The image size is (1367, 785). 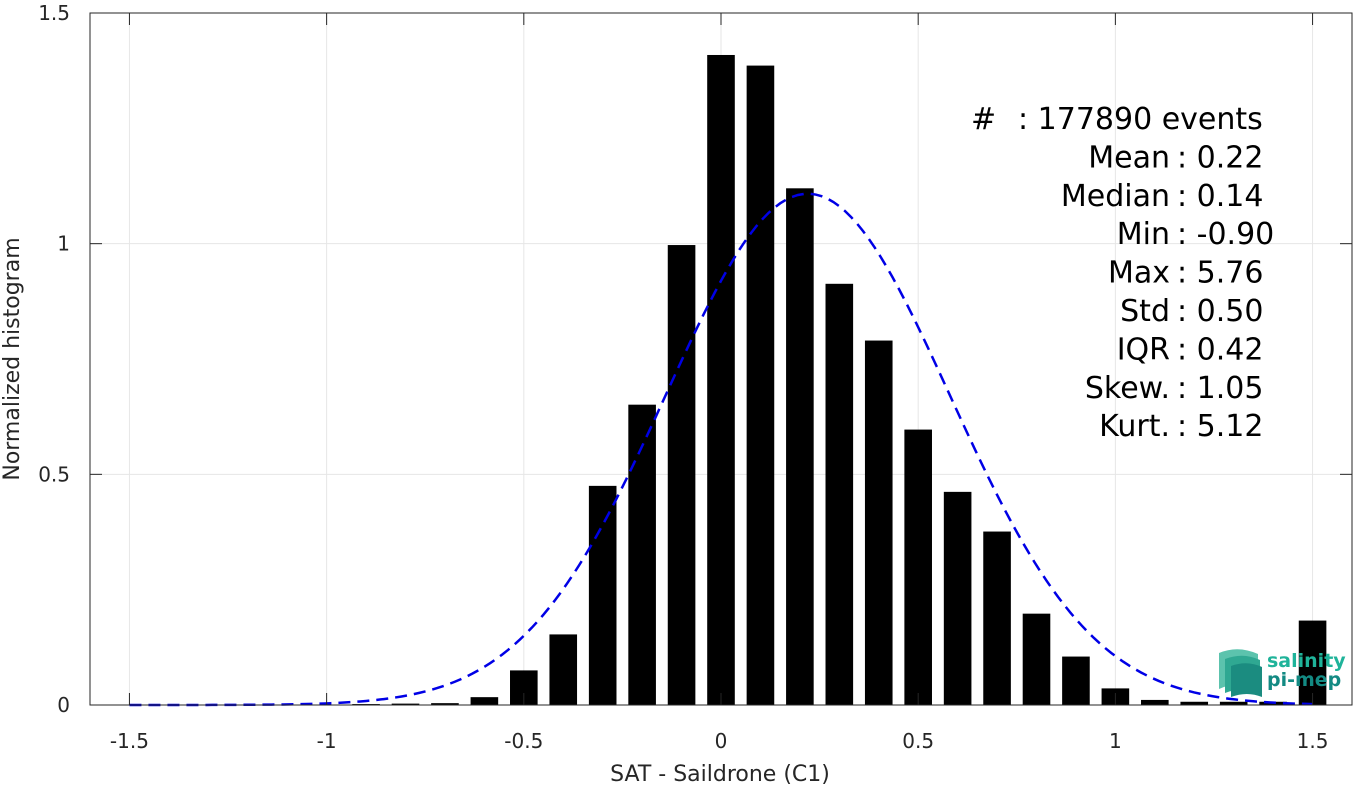 I want to click on salinity-pi-mep-logo: salinity pi-mep, so click(x=1282, y=673).